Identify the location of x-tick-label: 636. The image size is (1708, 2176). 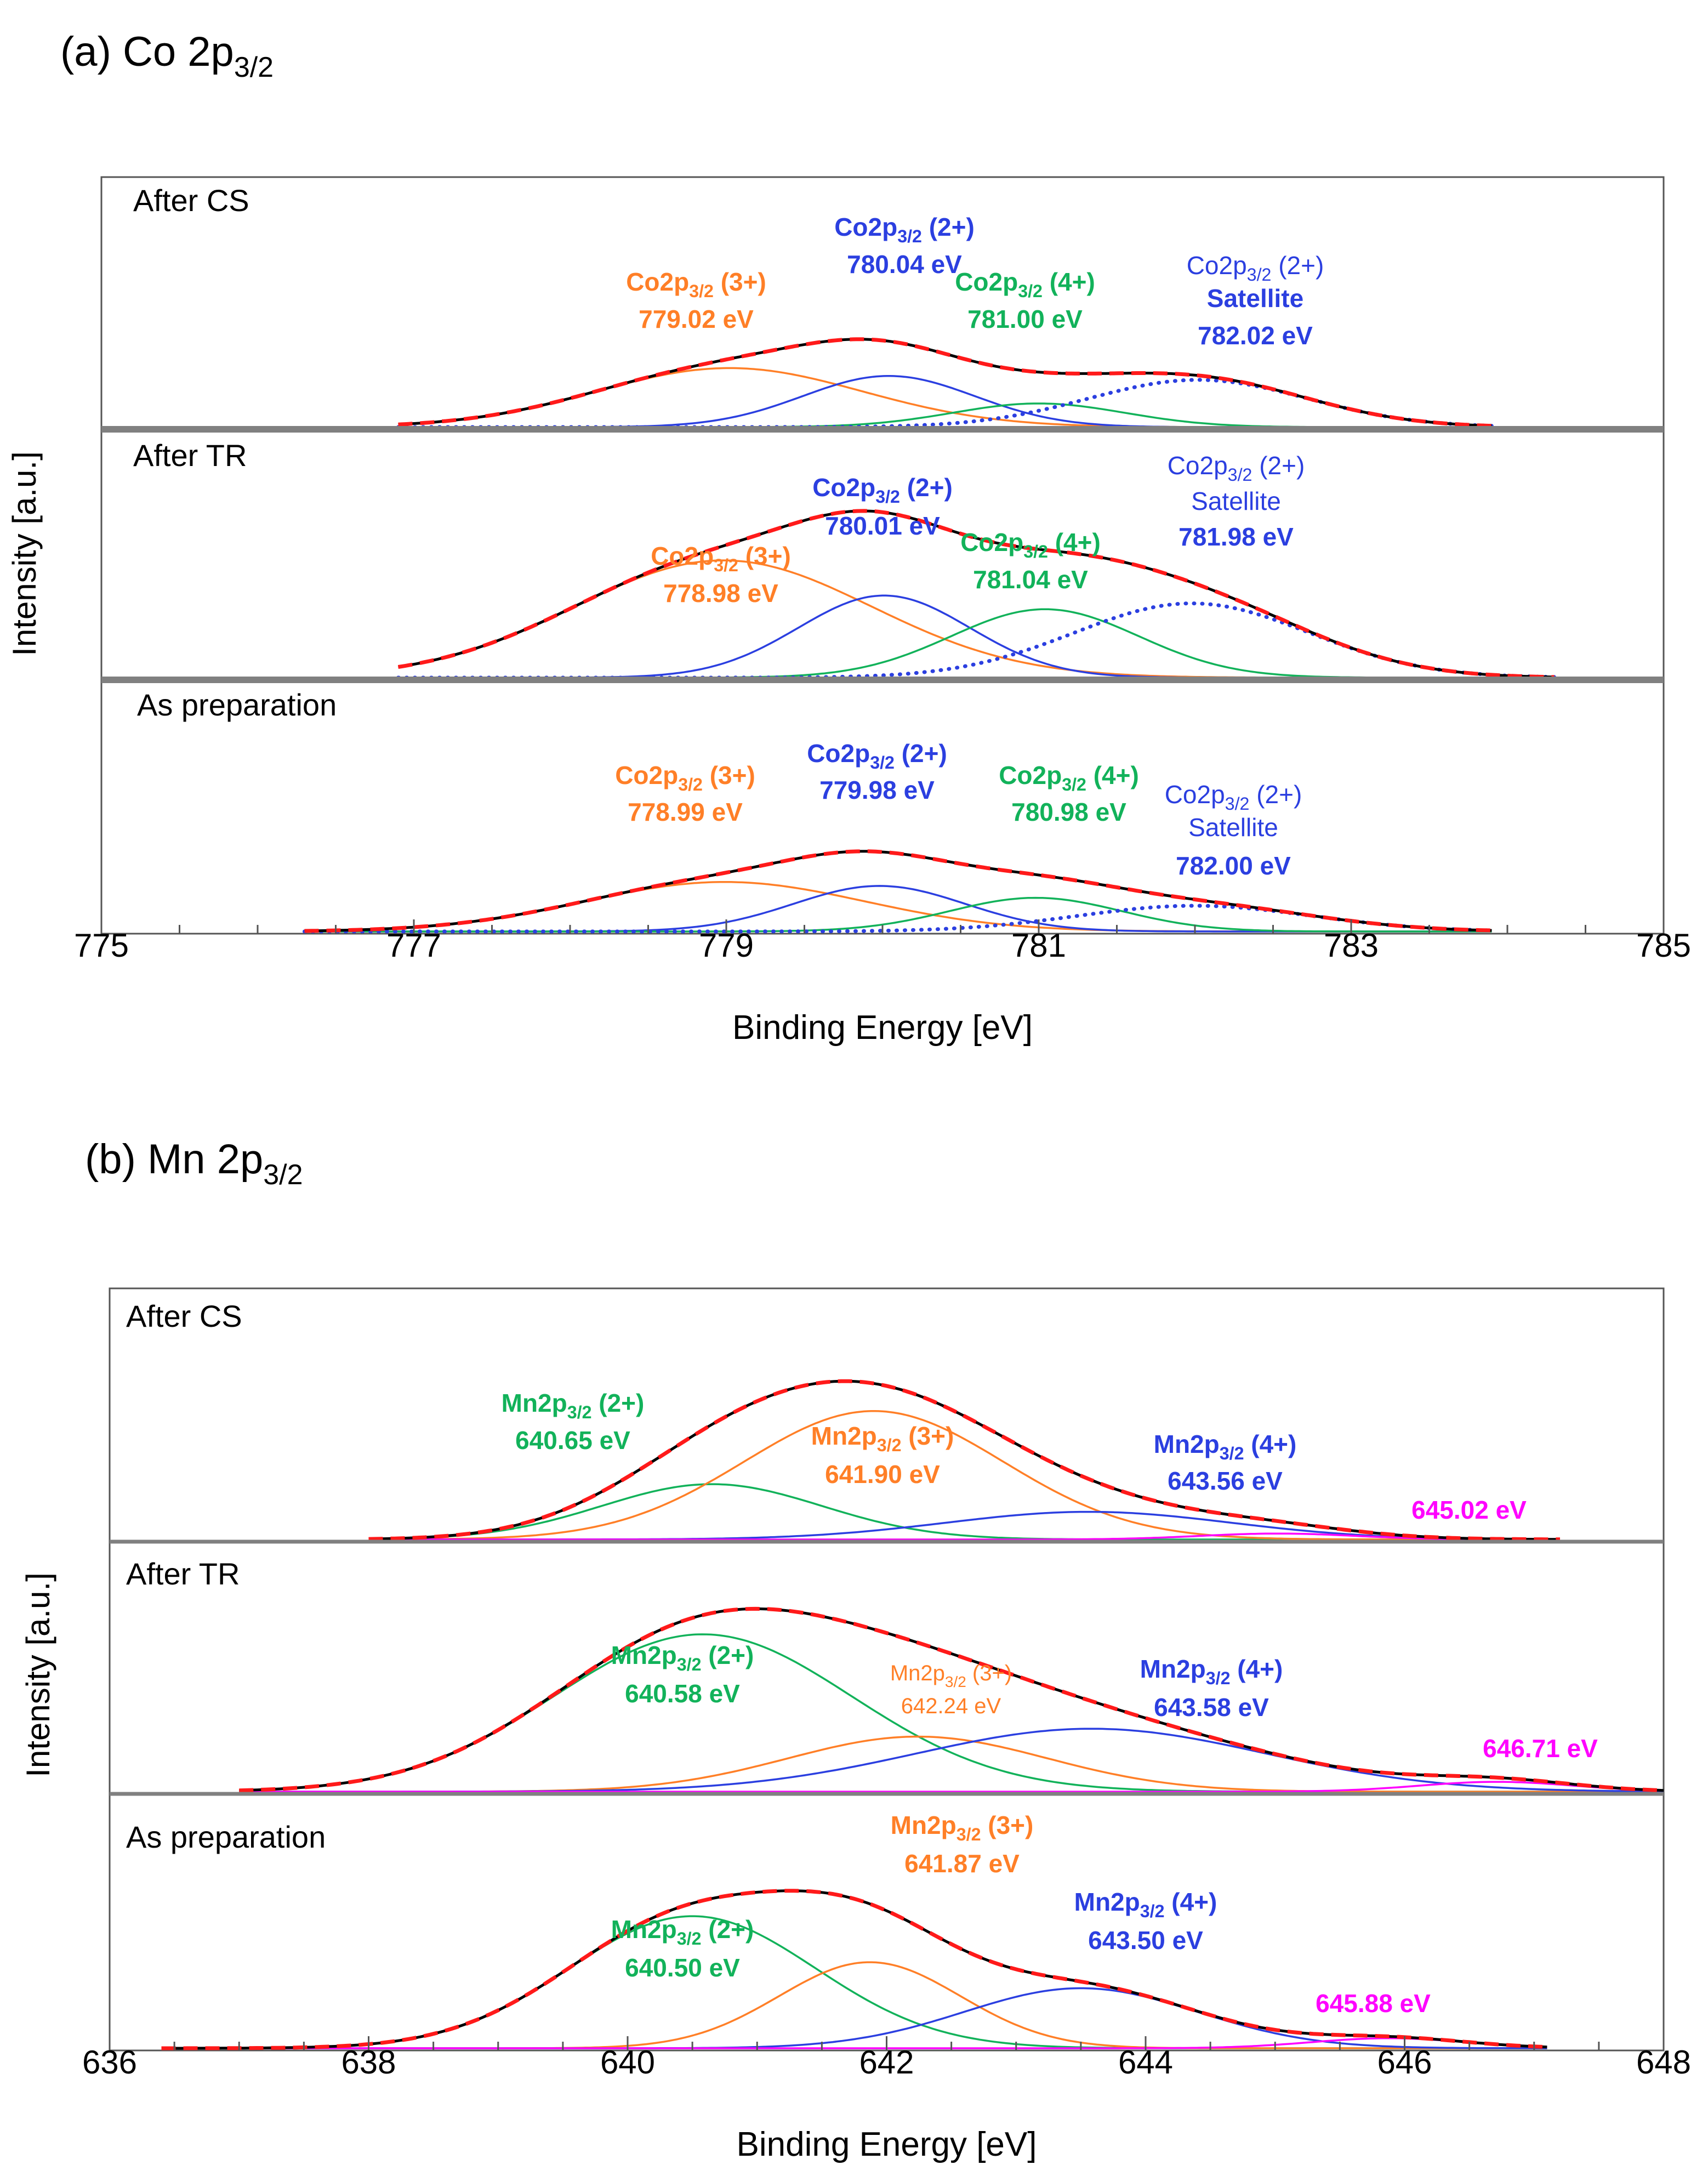
(109, 2062).